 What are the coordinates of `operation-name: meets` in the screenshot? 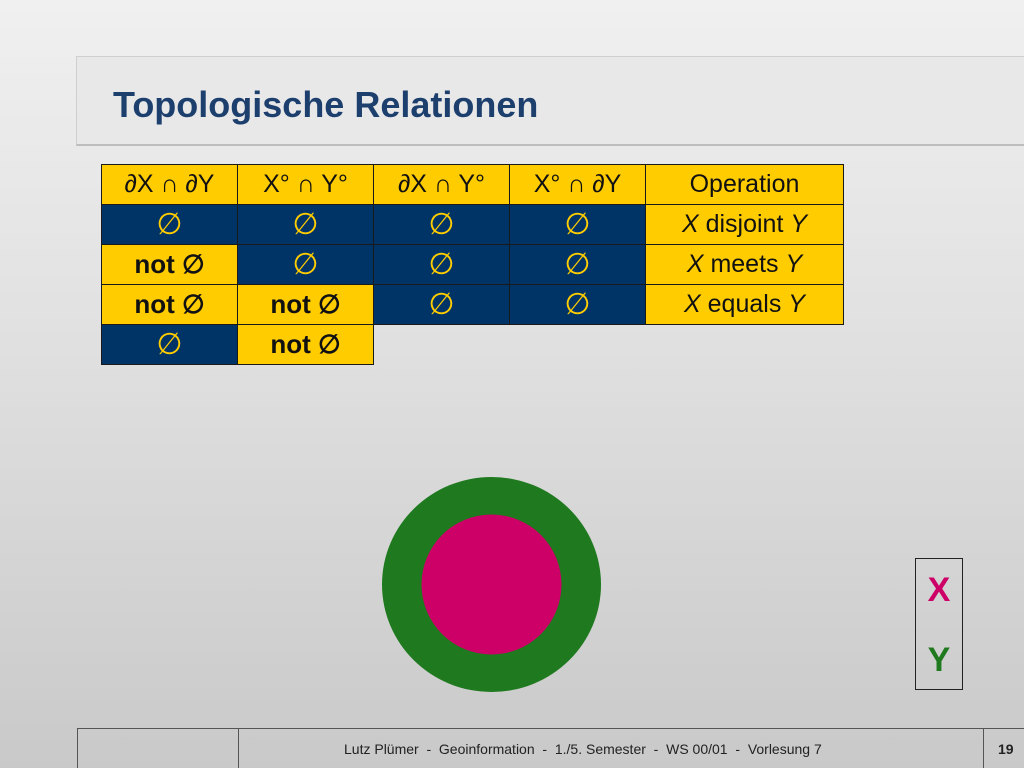 It's located at (744, 264).